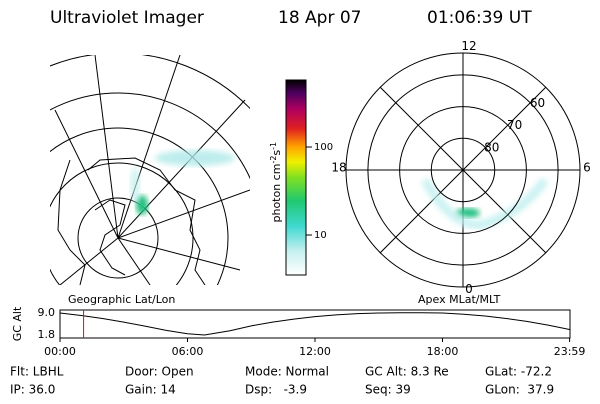 This screenshot has height=404, width=600. I want to click on right-panel-label: Apex MLat/MLT, so click(459, 299).